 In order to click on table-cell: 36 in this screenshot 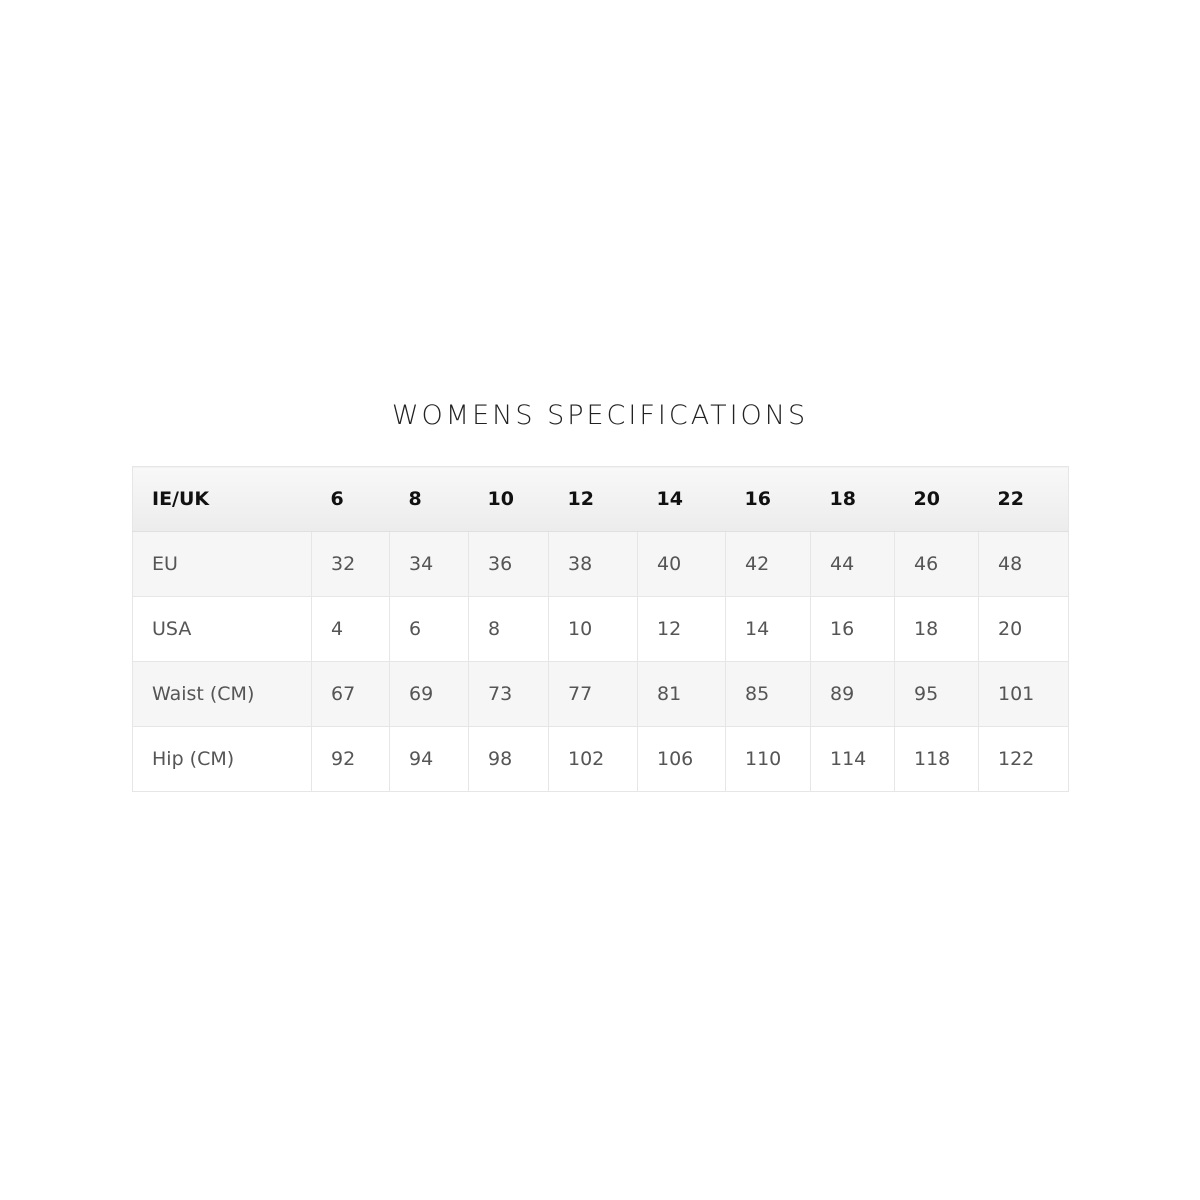, I will do `click(508, 564)`.